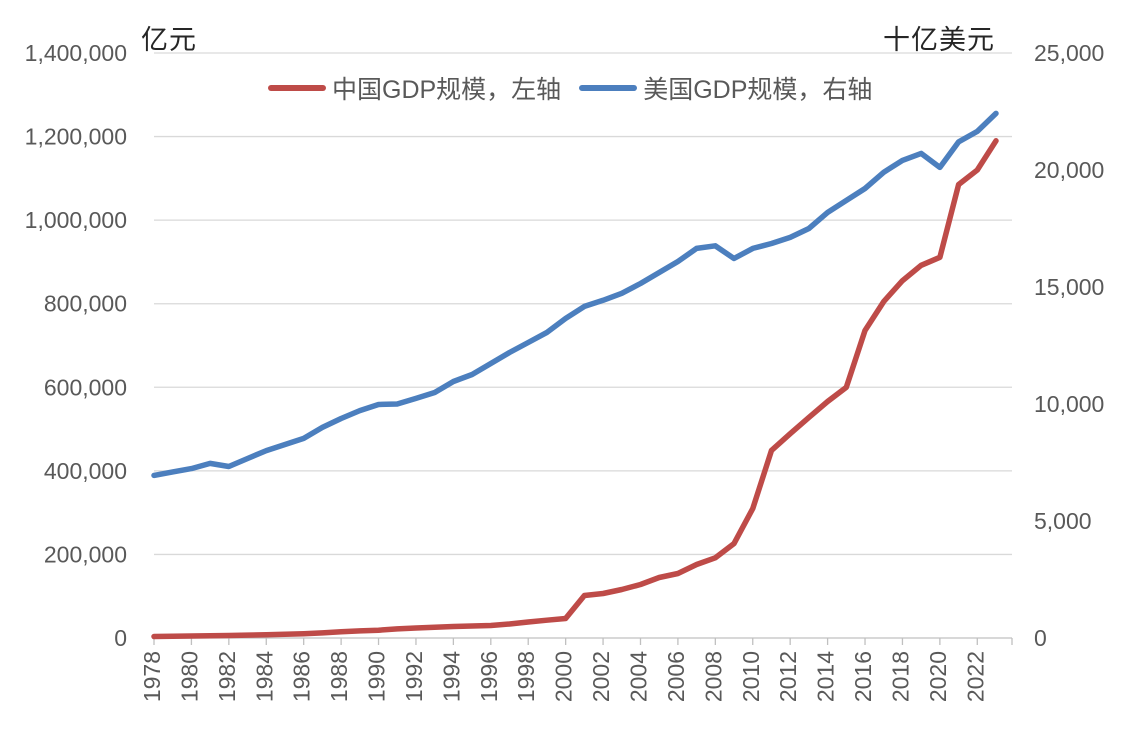 The height and width of the screenshot is (736, 1128). I want to click on right-axis-title: 十亿美元, so click(939, 40).